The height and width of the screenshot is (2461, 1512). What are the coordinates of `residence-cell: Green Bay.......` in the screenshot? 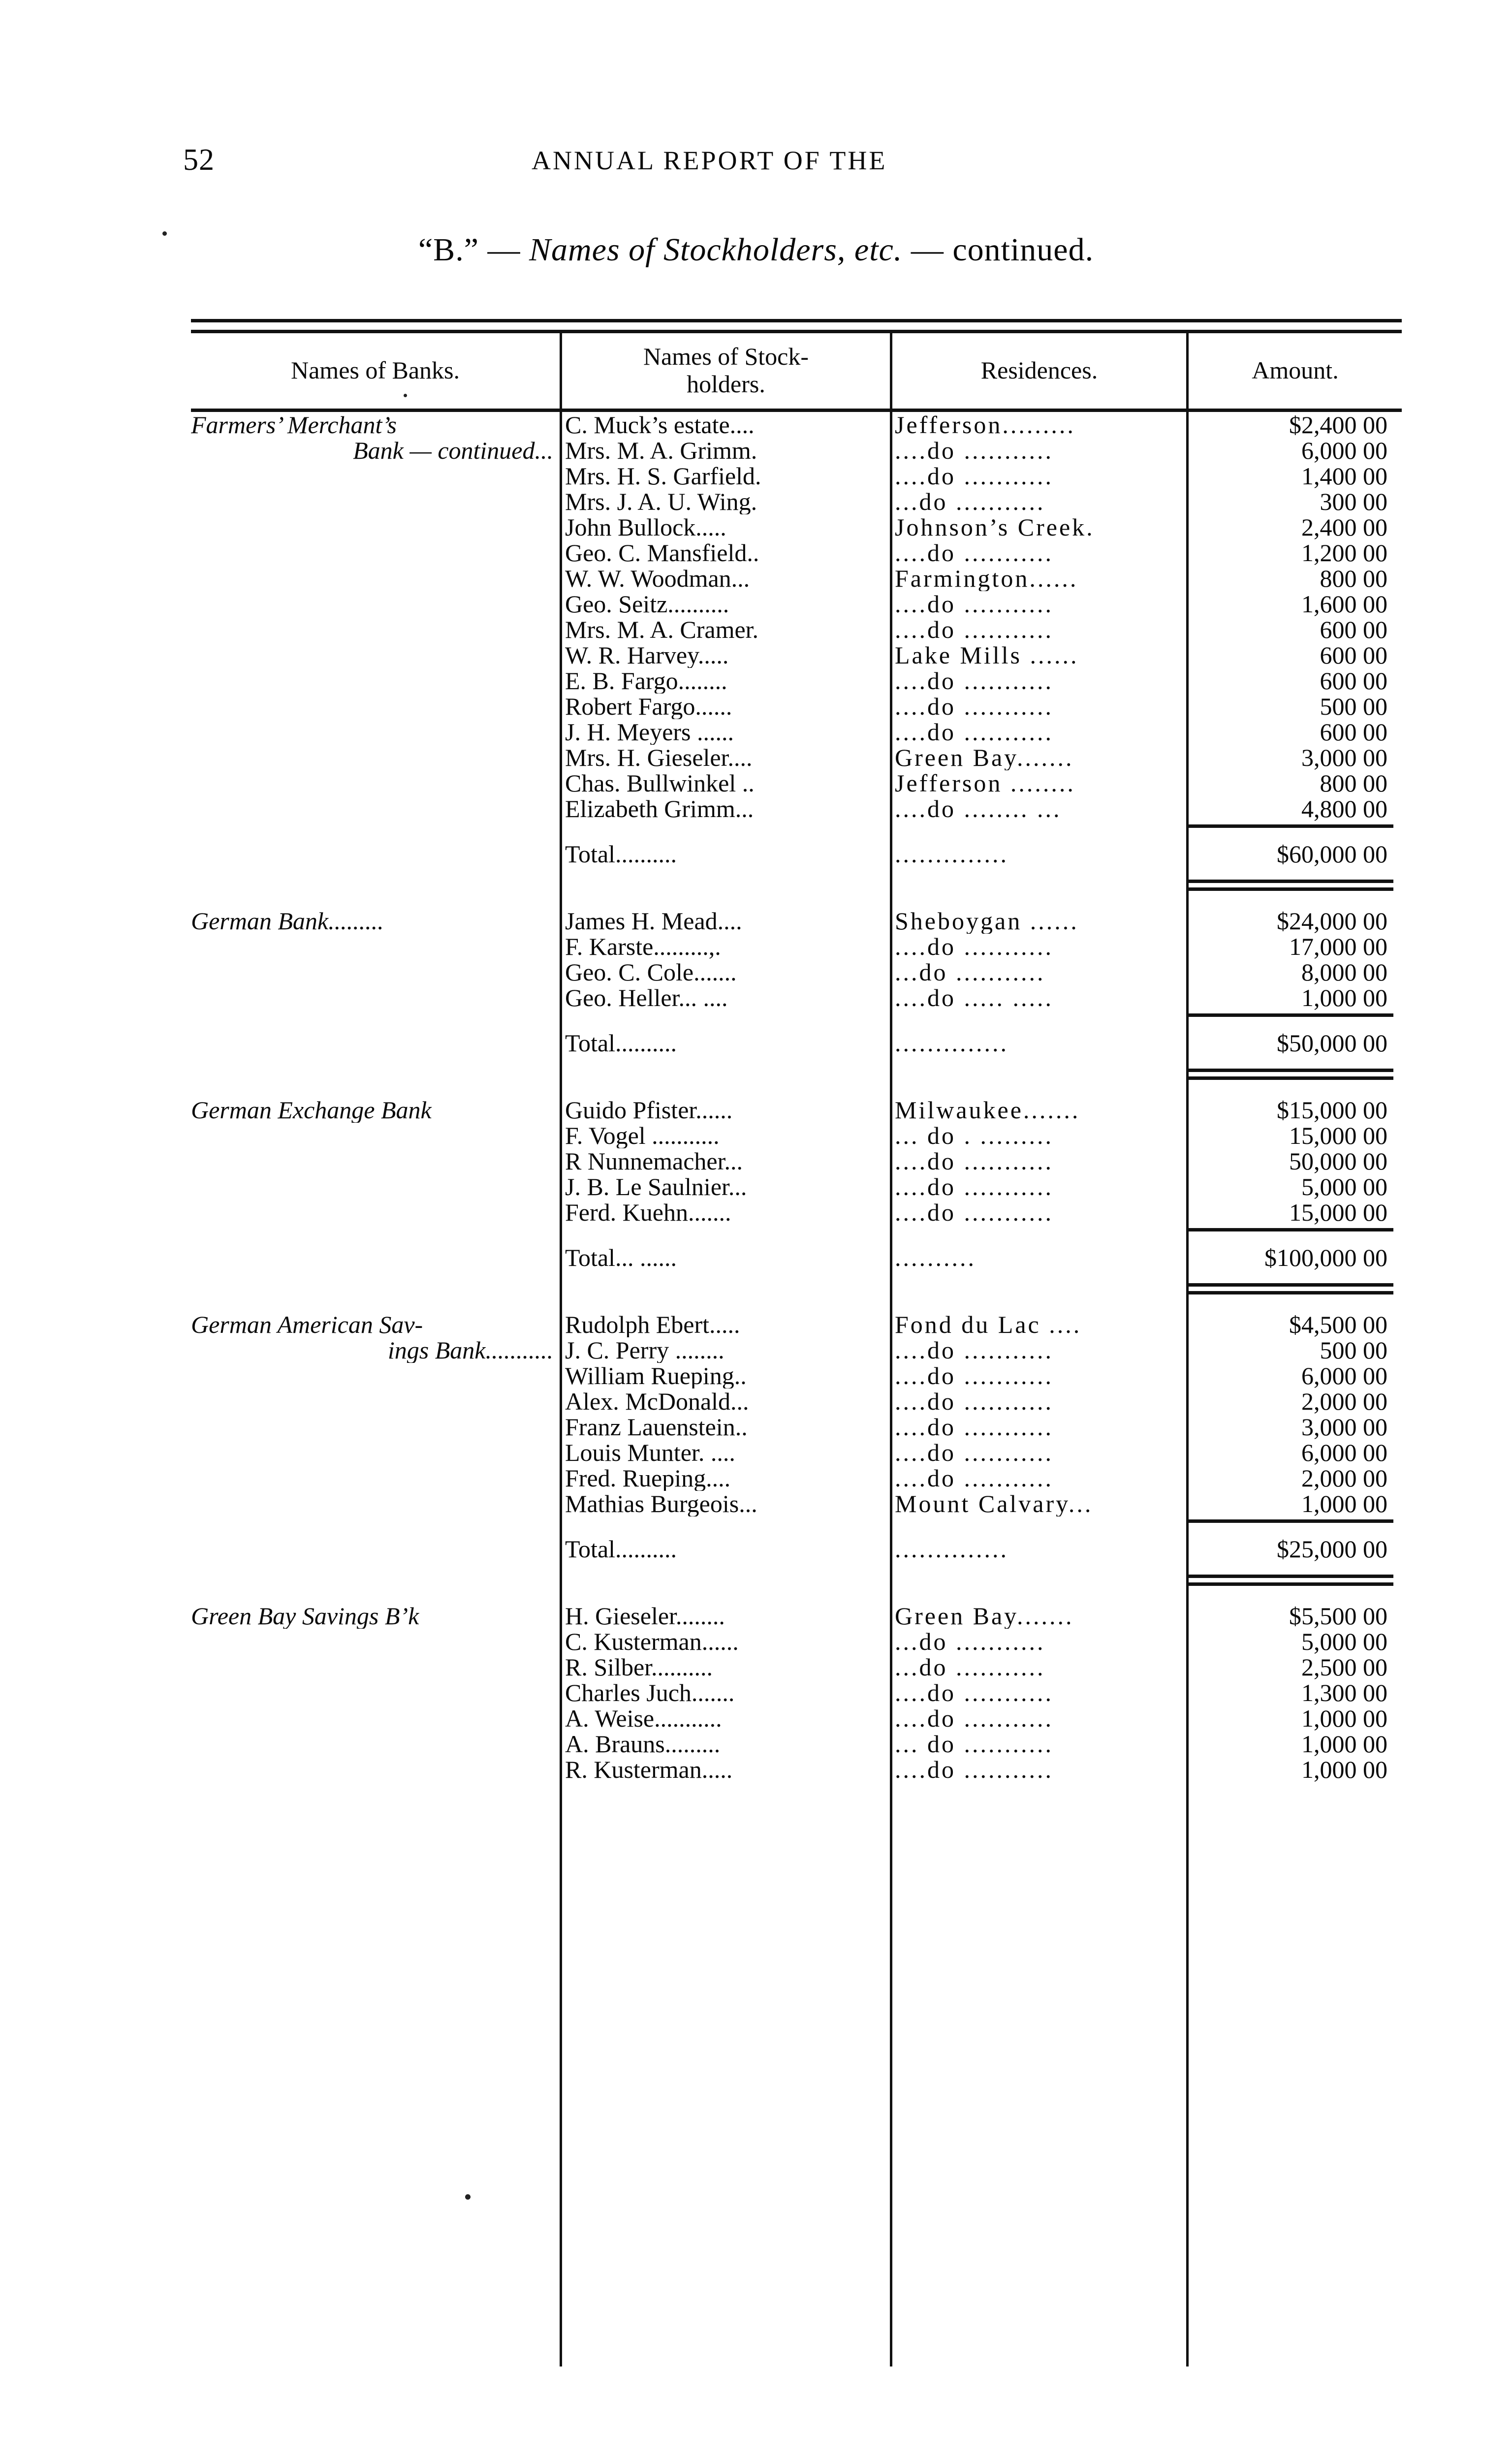 It's located at (984, 1616).